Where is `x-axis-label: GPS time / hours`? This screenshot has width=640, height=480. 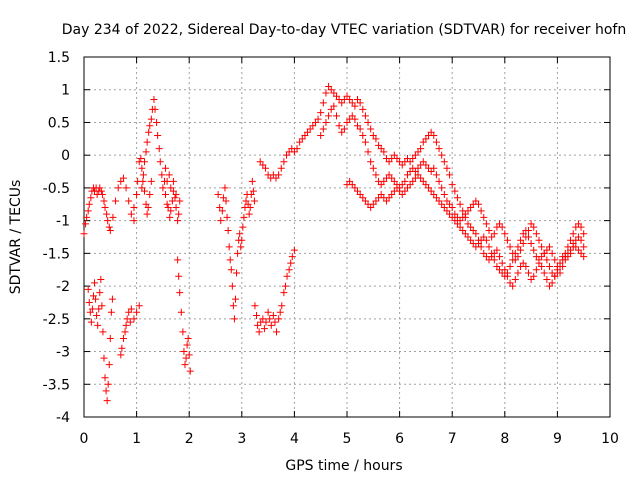 x-axis-label: GPS time / hours is located at coordinates (343, 466).